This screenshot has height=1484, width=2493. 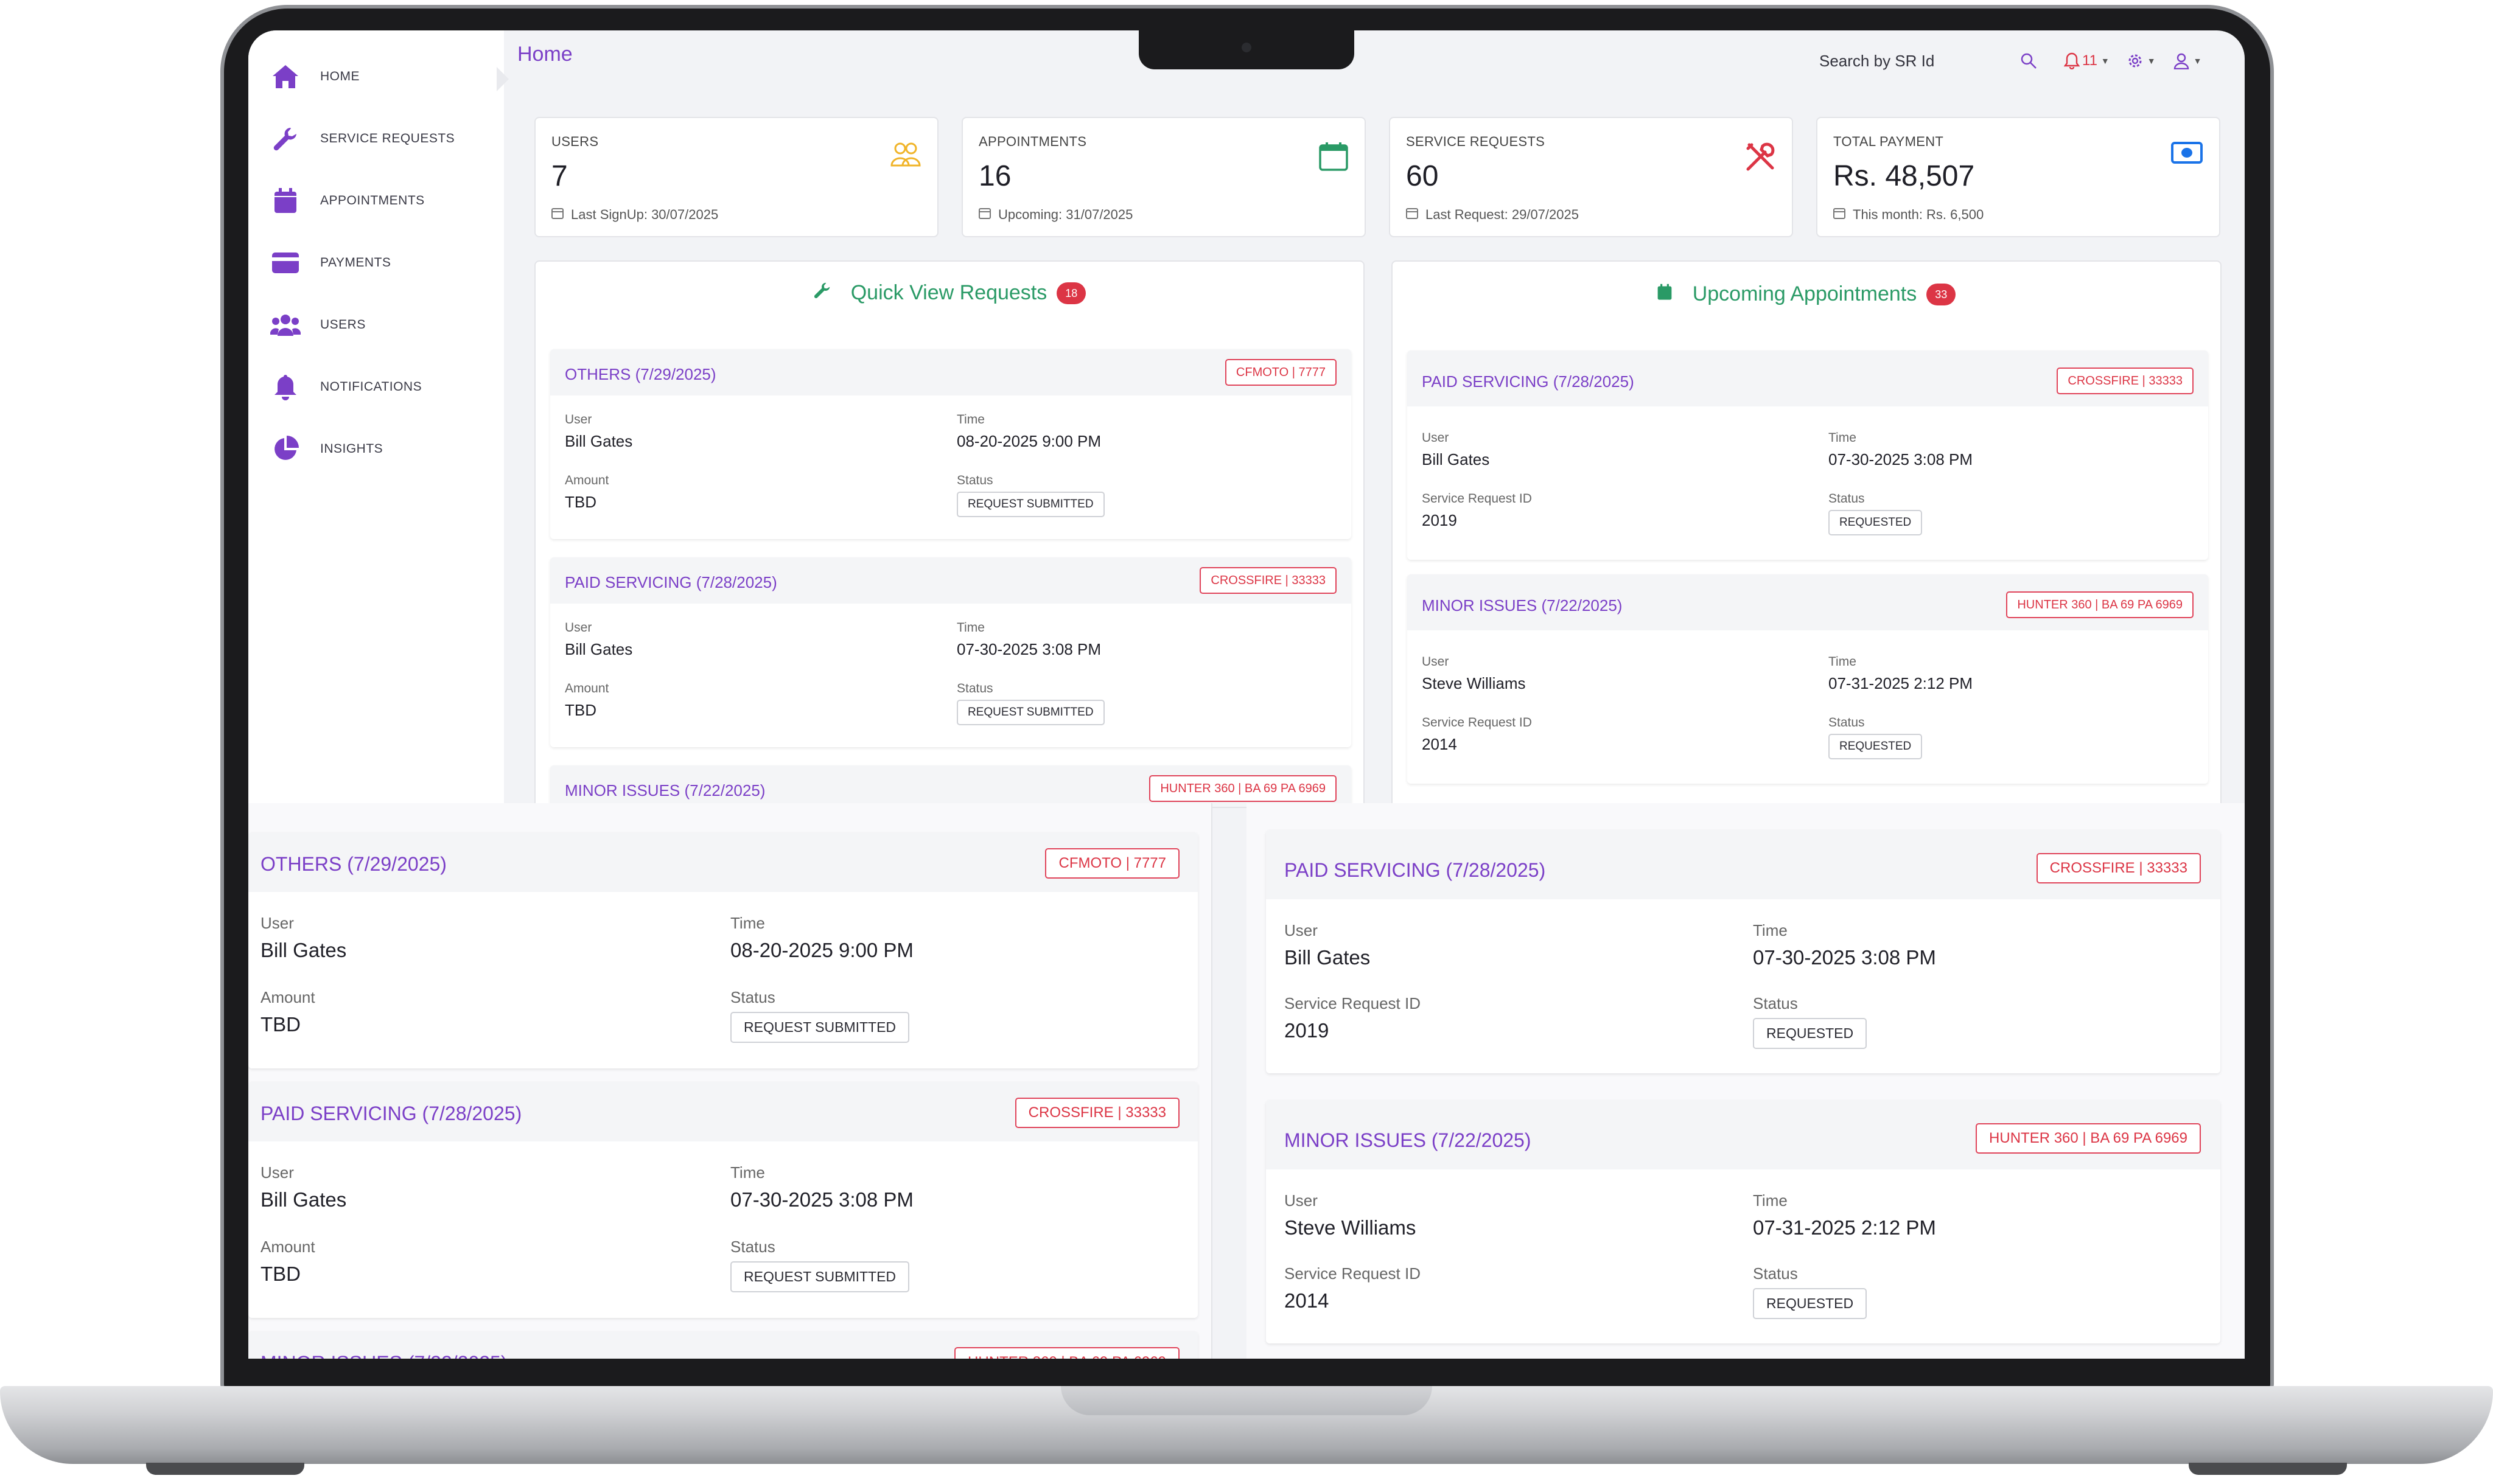 I want to click on users-icon, so click(x=285, y=324).